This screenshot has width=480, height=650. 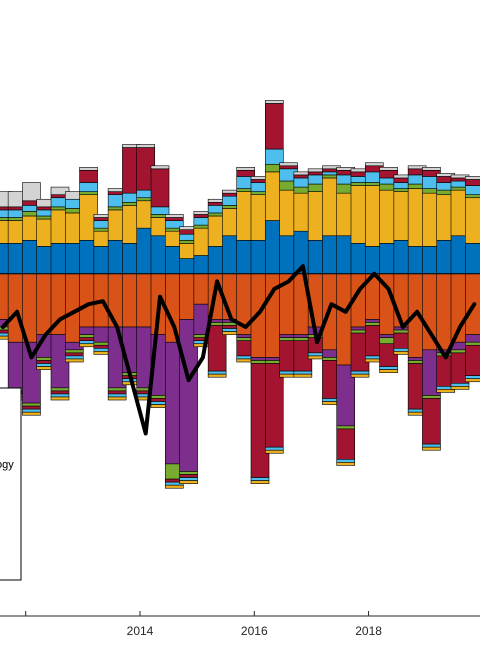 What do you see at coordinates (140, 631) in the screenshot?
I see `x-tick-label: 2014` at bounding box center [140, 631].